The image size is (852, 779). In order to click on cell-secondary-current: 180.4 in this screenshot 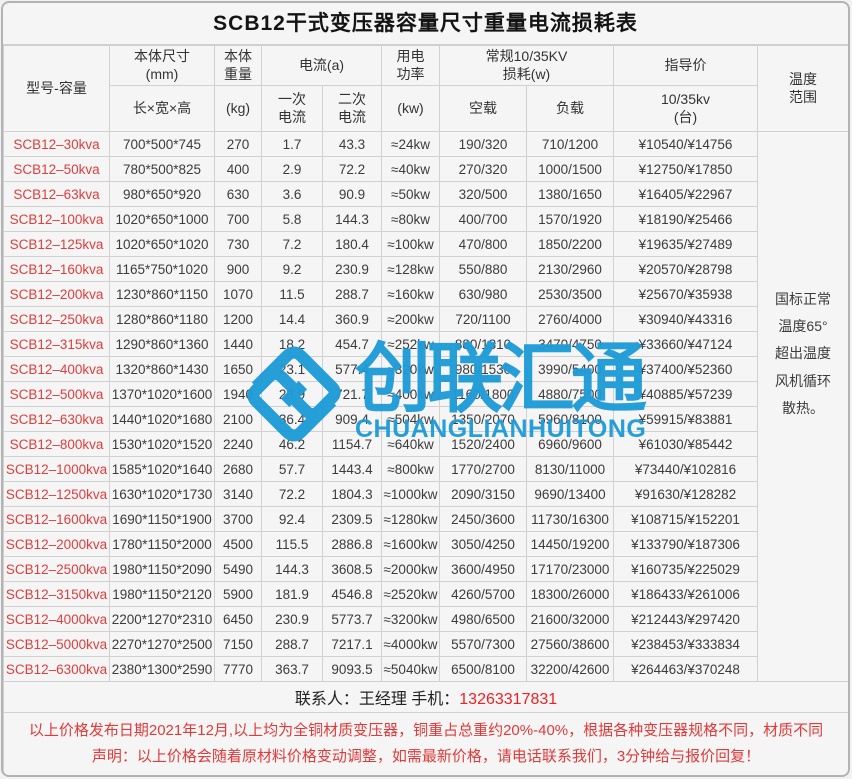, I will do `click(352, 244)`.